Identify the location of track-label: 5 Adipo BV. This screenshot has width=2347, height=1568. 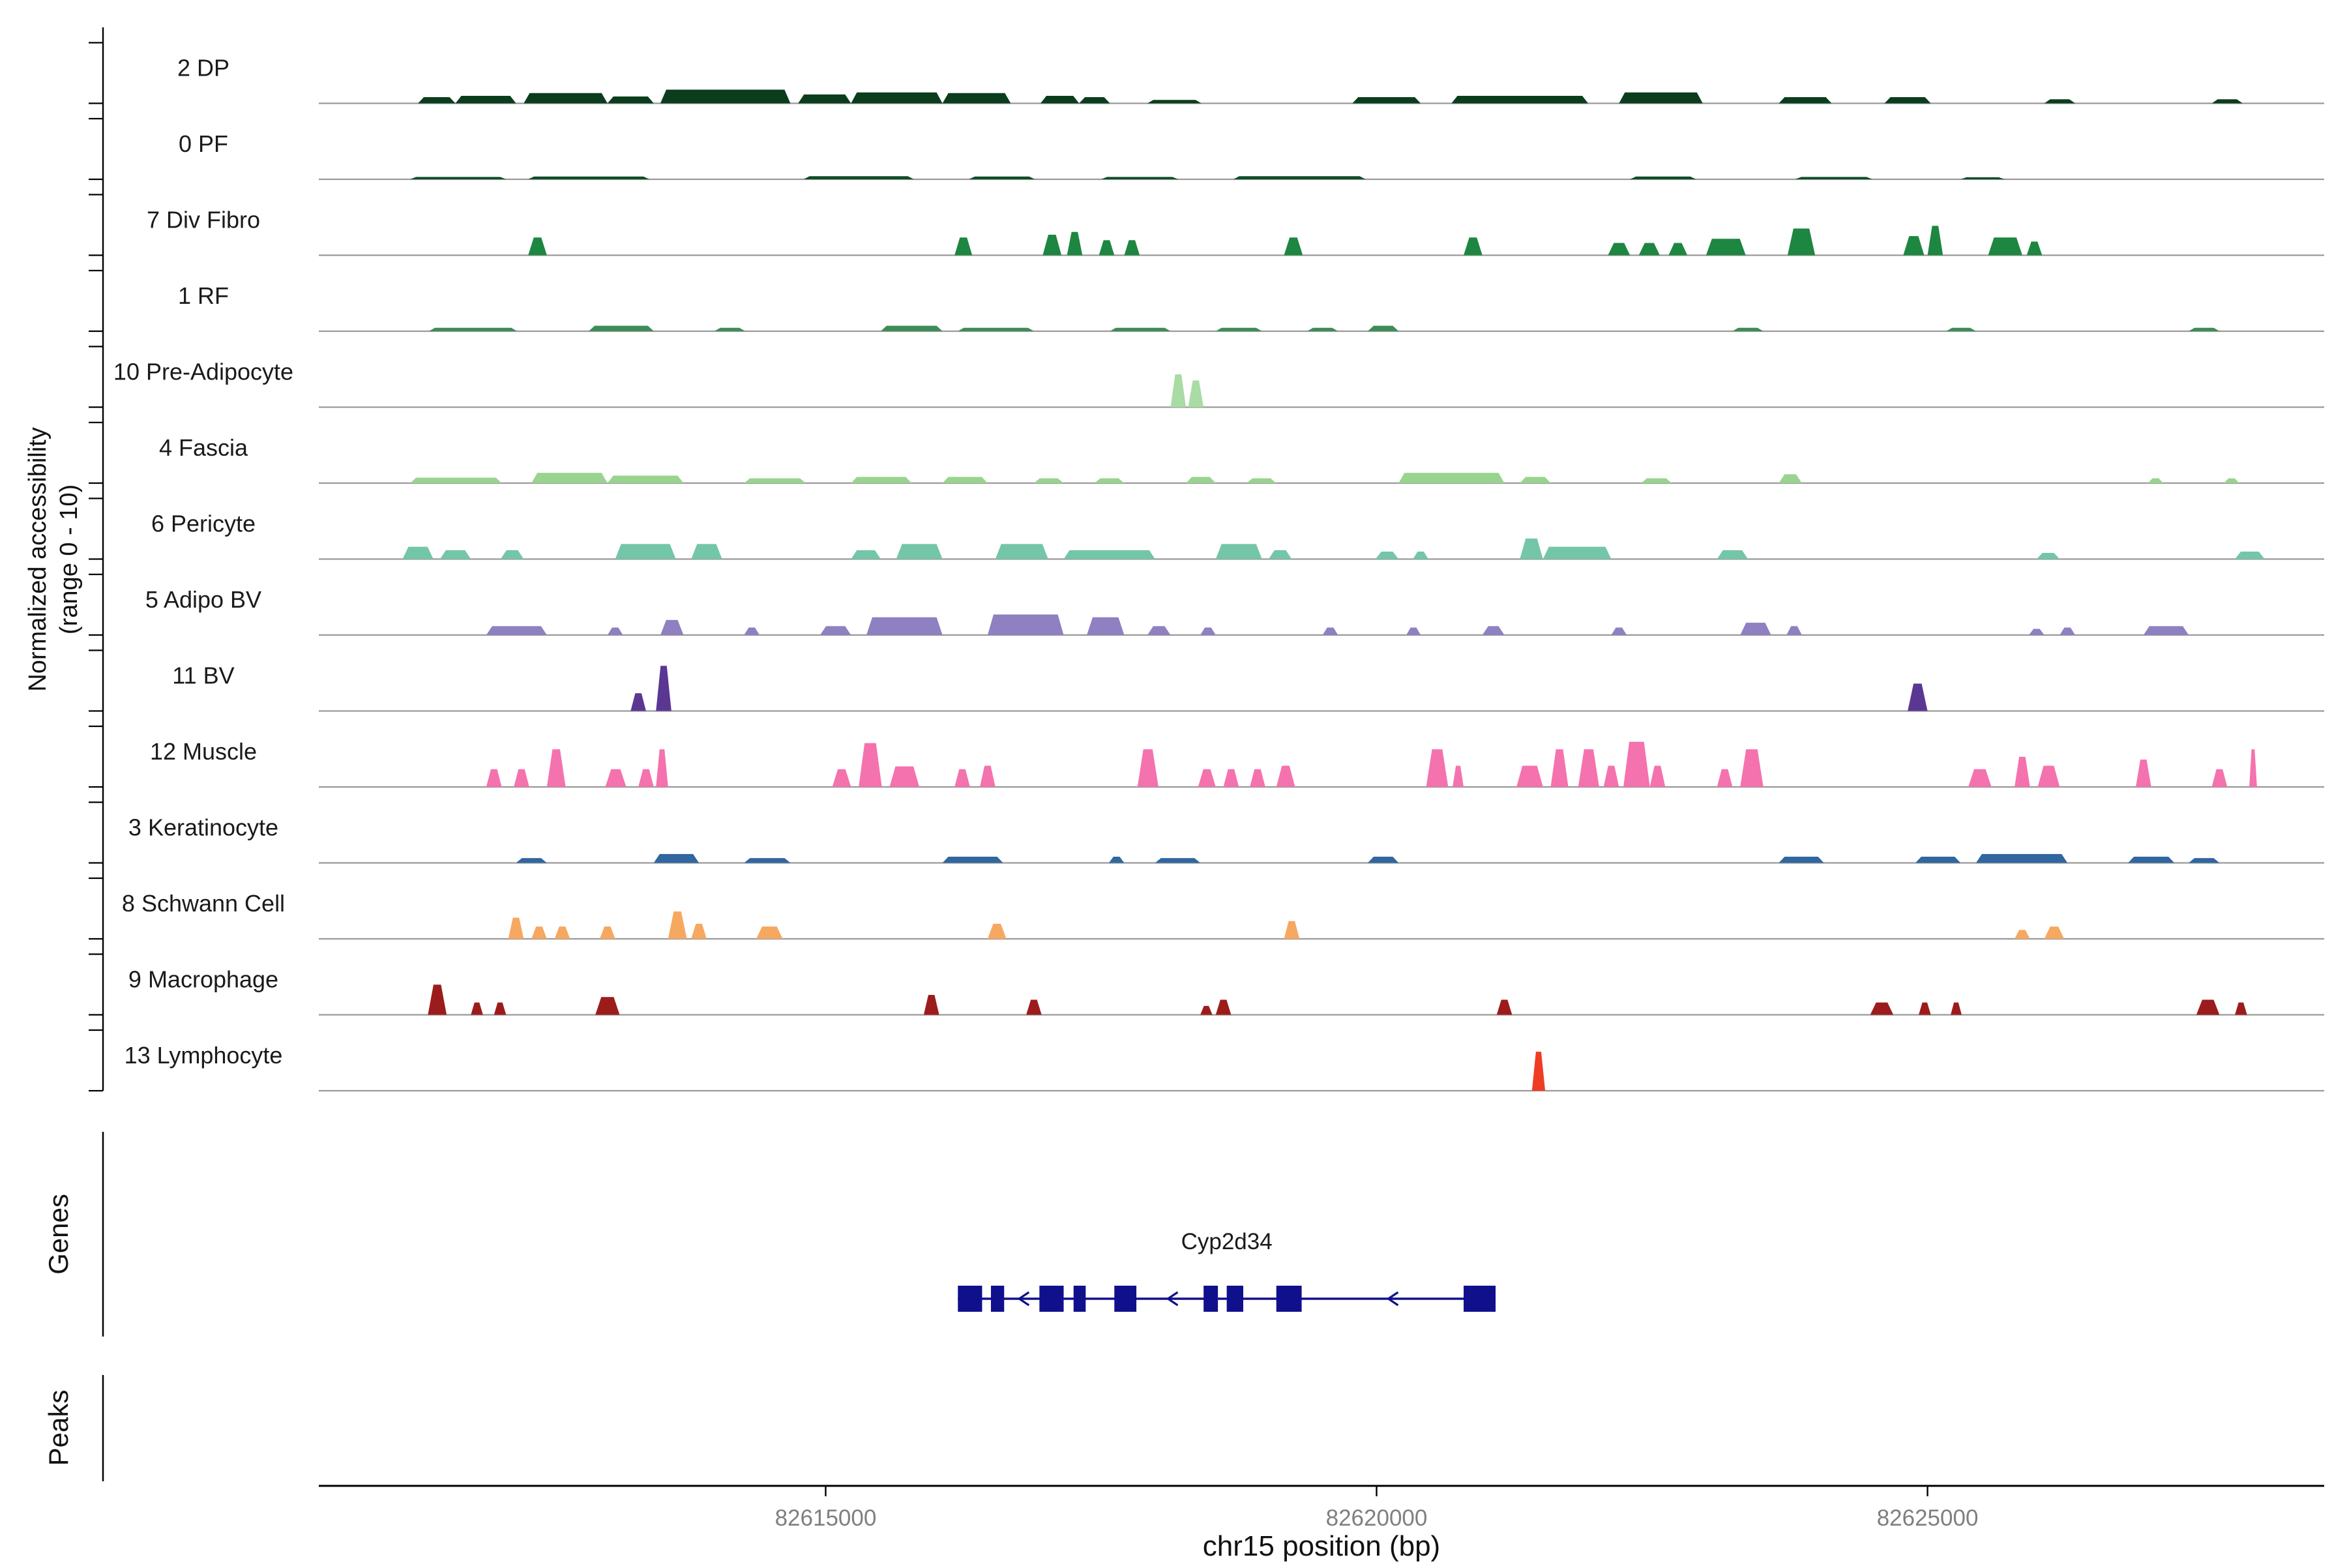
(203, 600).